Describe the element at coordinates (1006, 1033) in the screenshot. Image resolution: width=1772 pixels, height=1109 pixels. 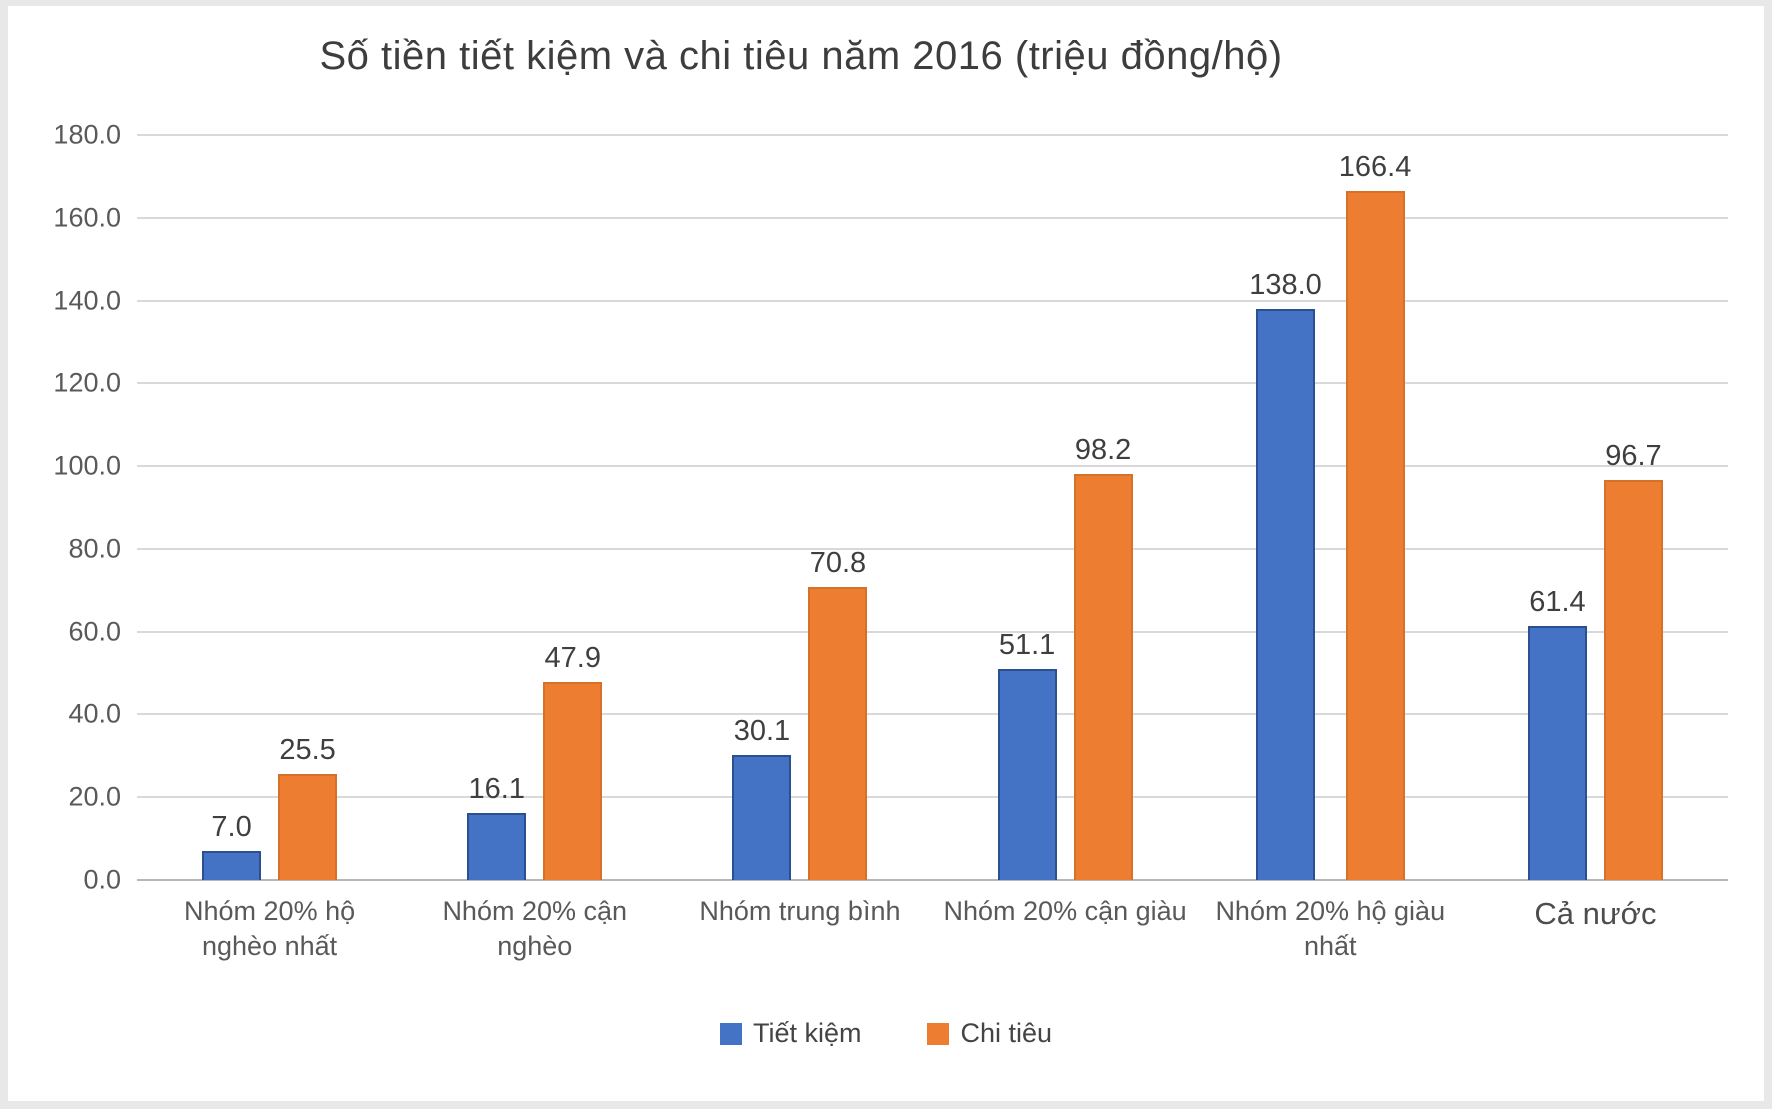
I see `legend-item-label: Chi tiêu` at that location.